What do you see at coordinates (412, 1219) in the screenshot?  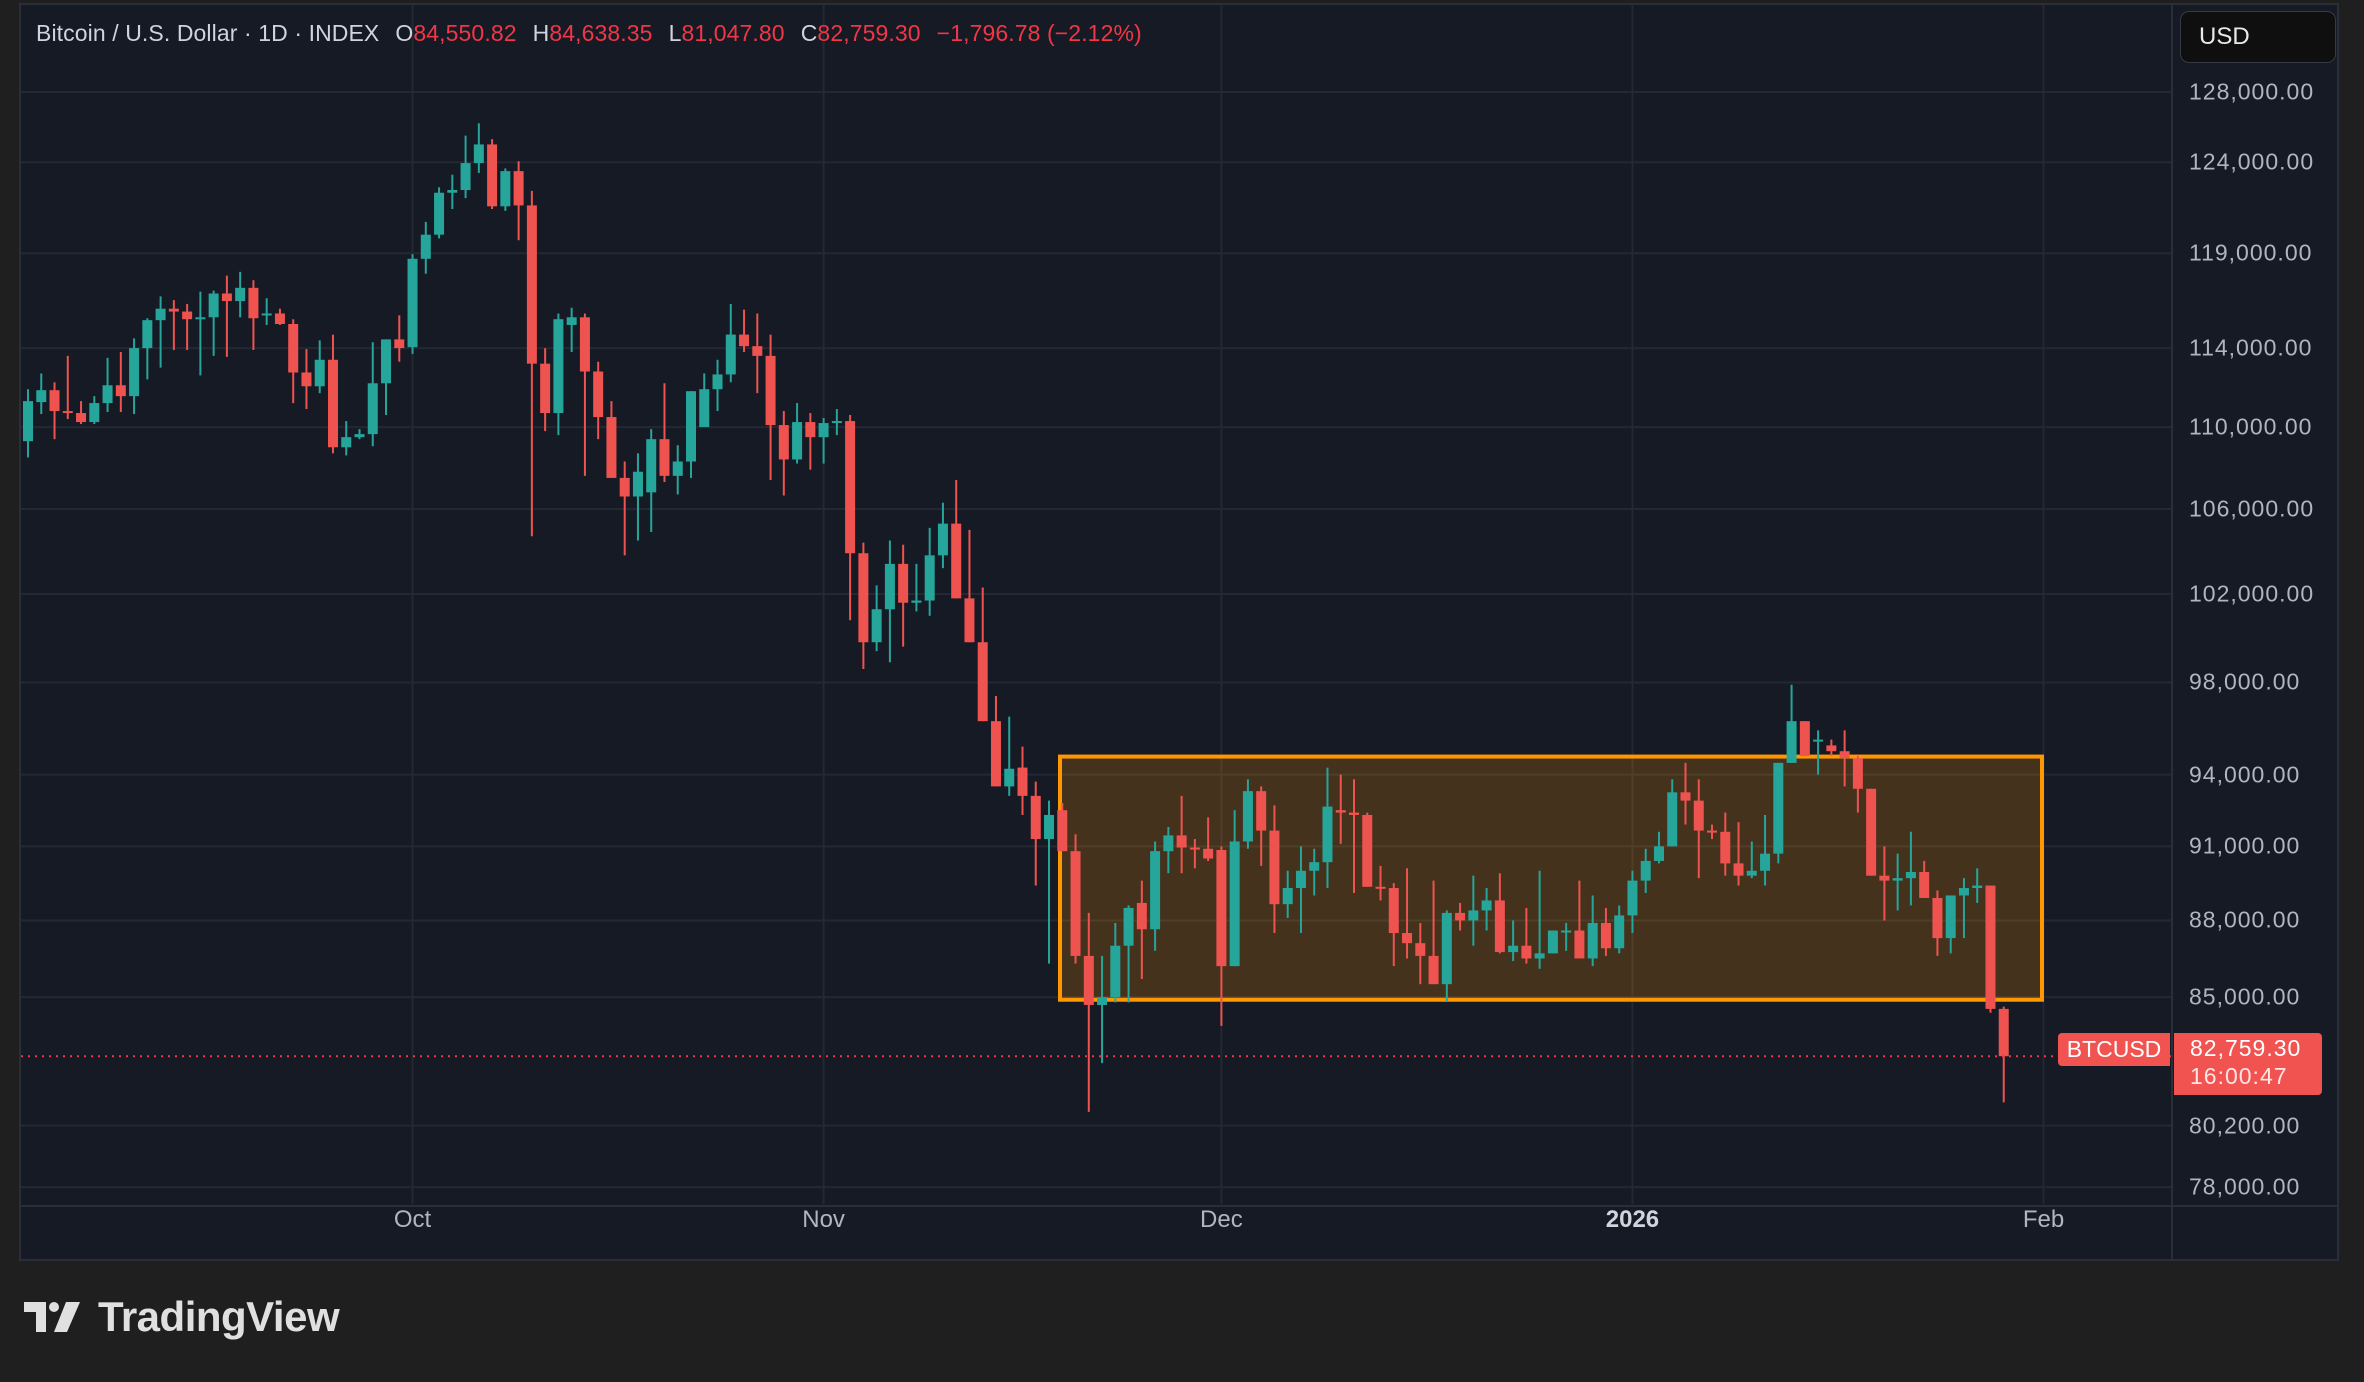 I see `time-tick-label: Oct` at bounding box center [412, 1219].